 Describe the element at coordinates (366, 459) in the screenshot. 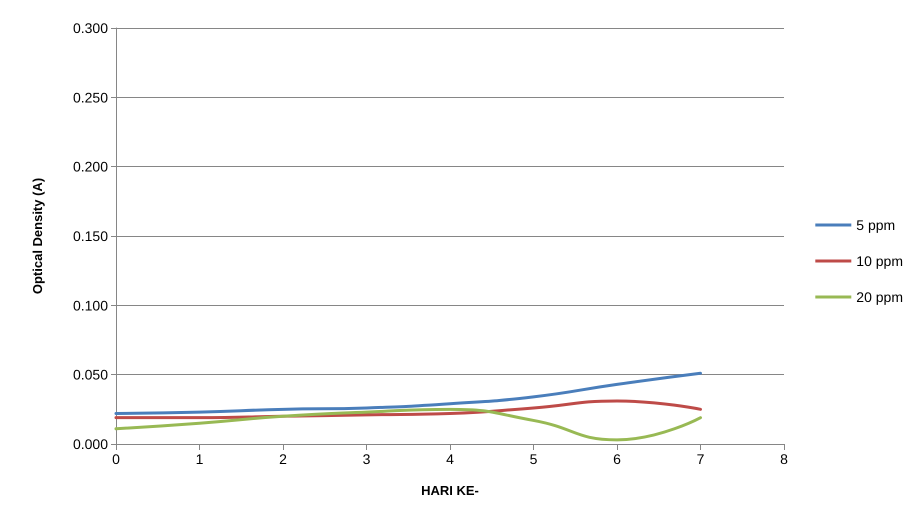

I see `x-tick-label: 3` at that location.